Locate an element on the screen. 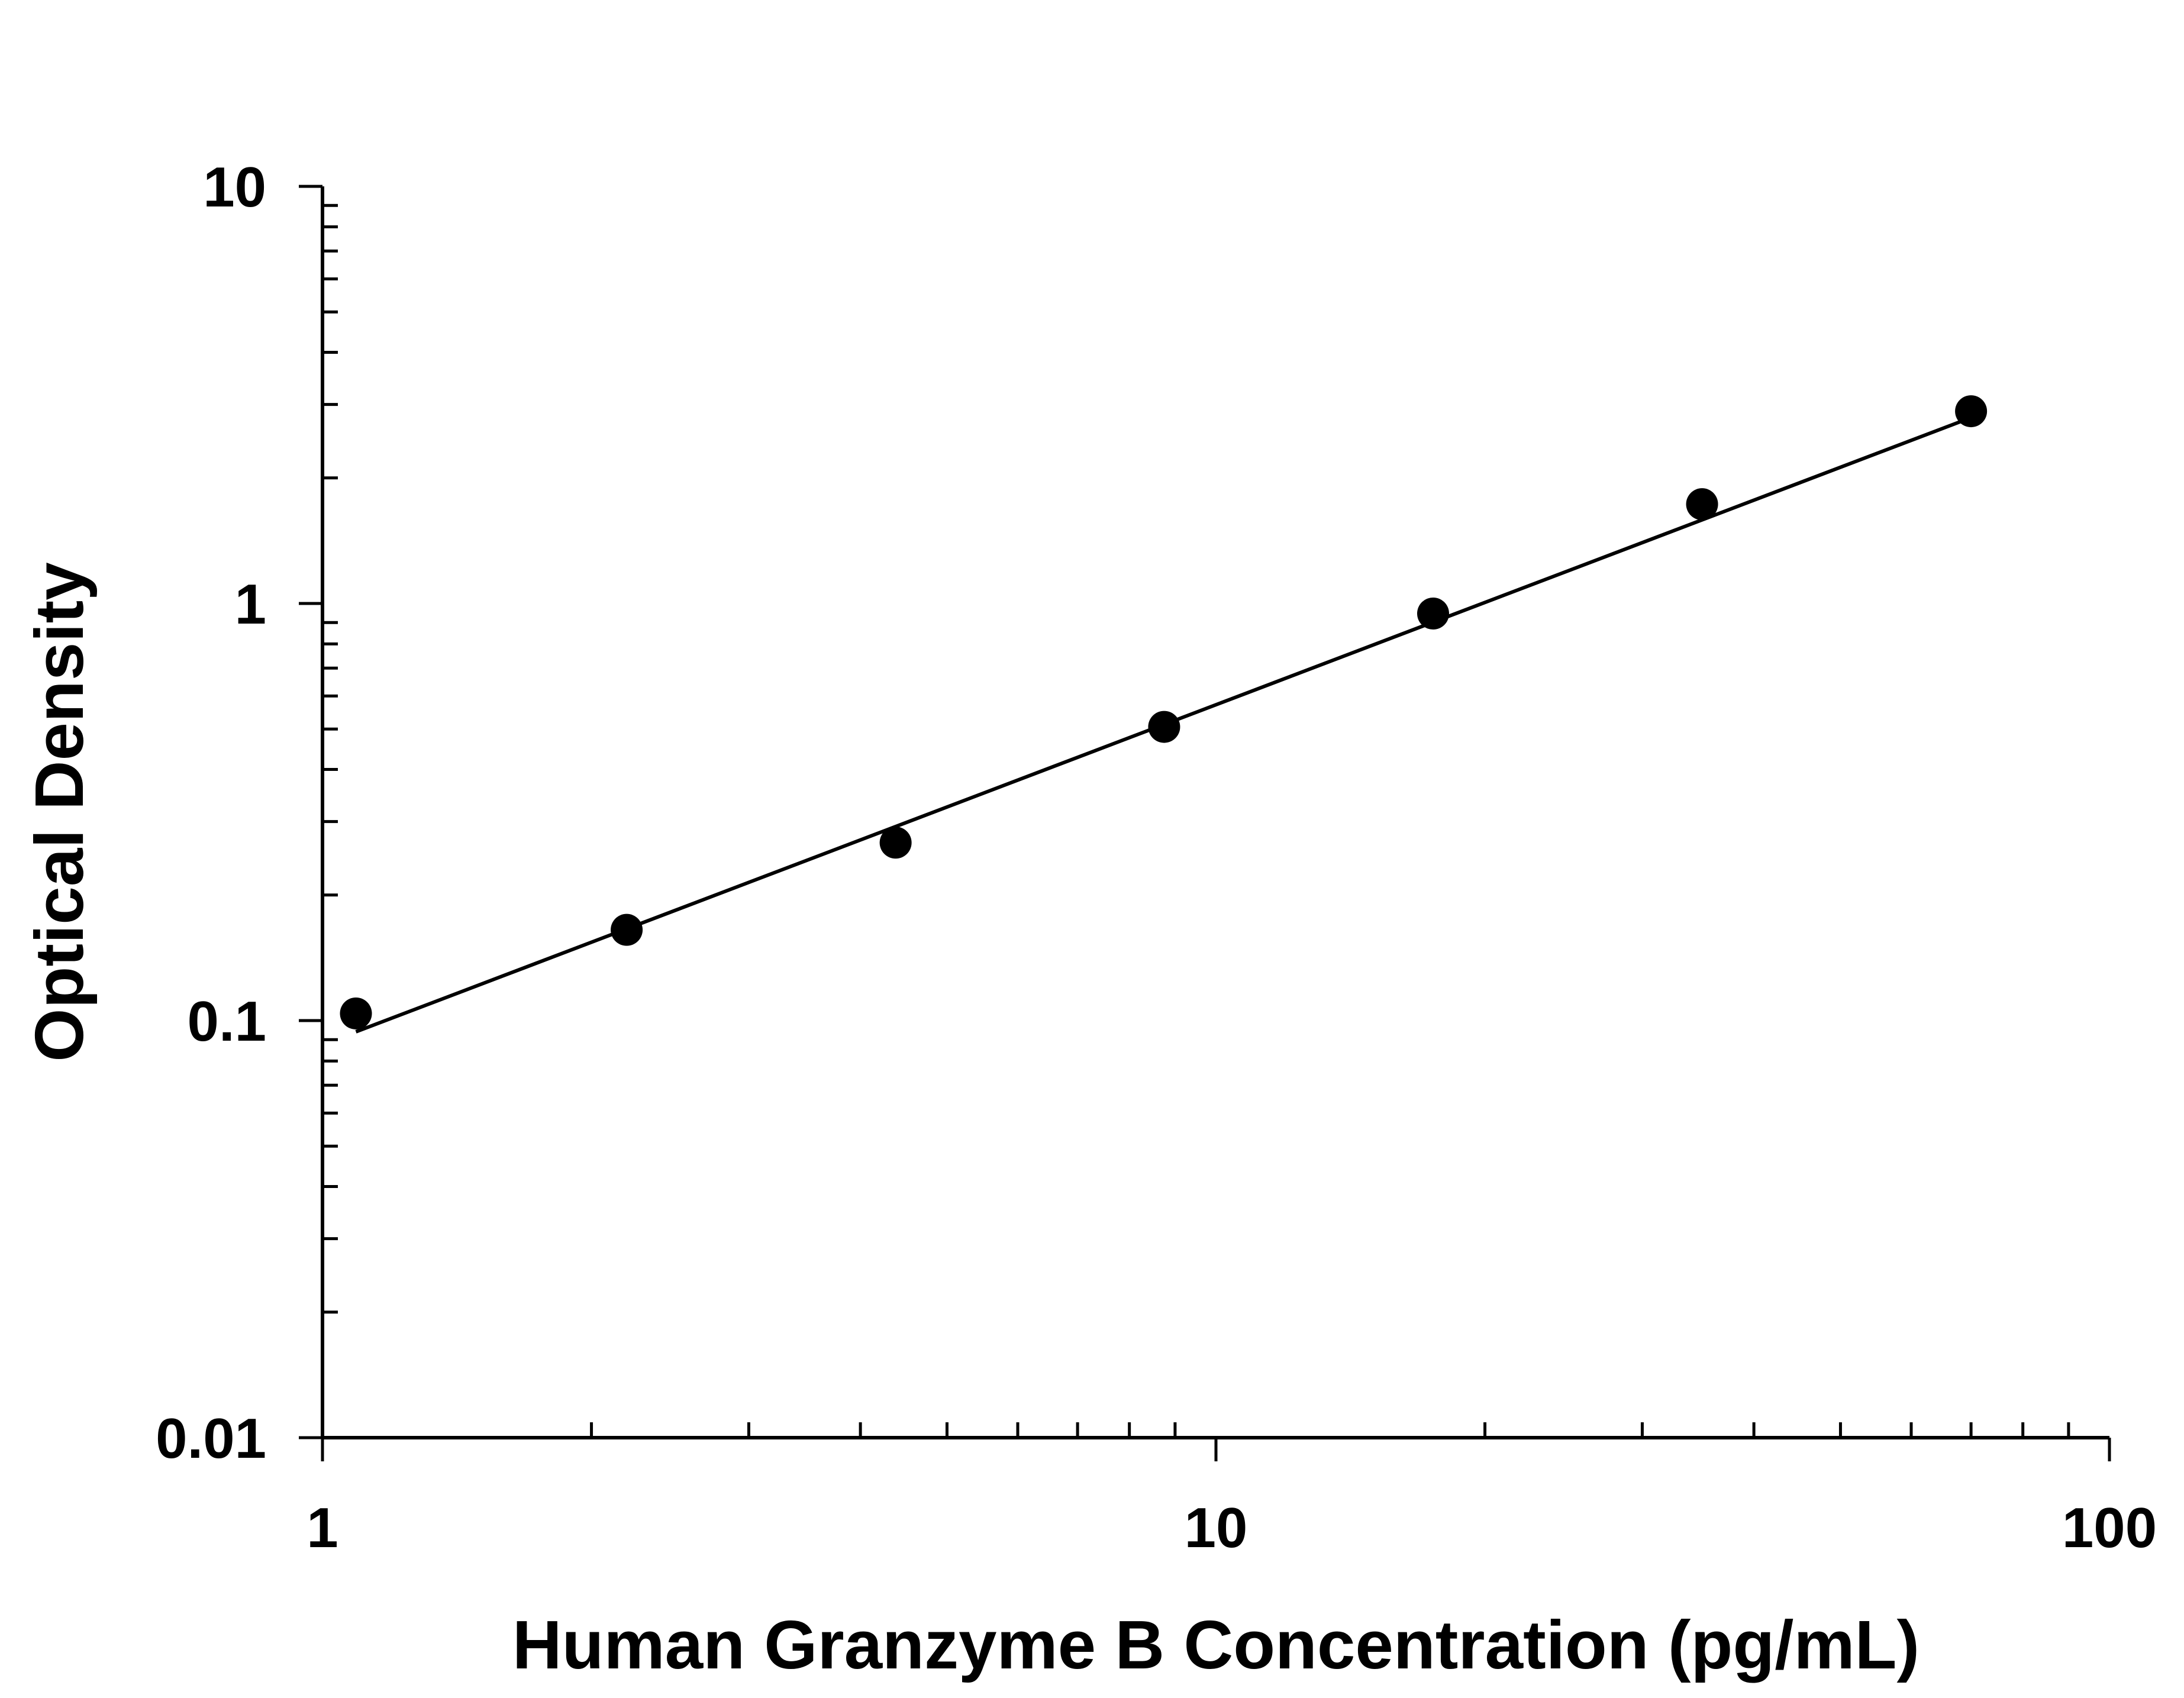 The height and width of the screenshot is (1698, 2184). y-axis-minor-ticks is located at coordinates (330, 759).